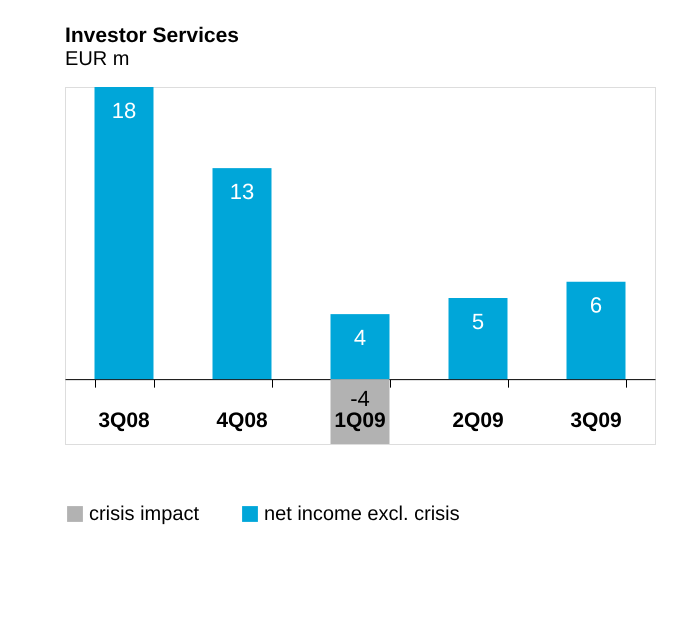 Image resolution: width=691 pixels, height=624 pixels. What do you see at coordinates (360, 420) in the screenshot?
I see `x-tick-label: 1Q09` at bounding box center [360, 420].